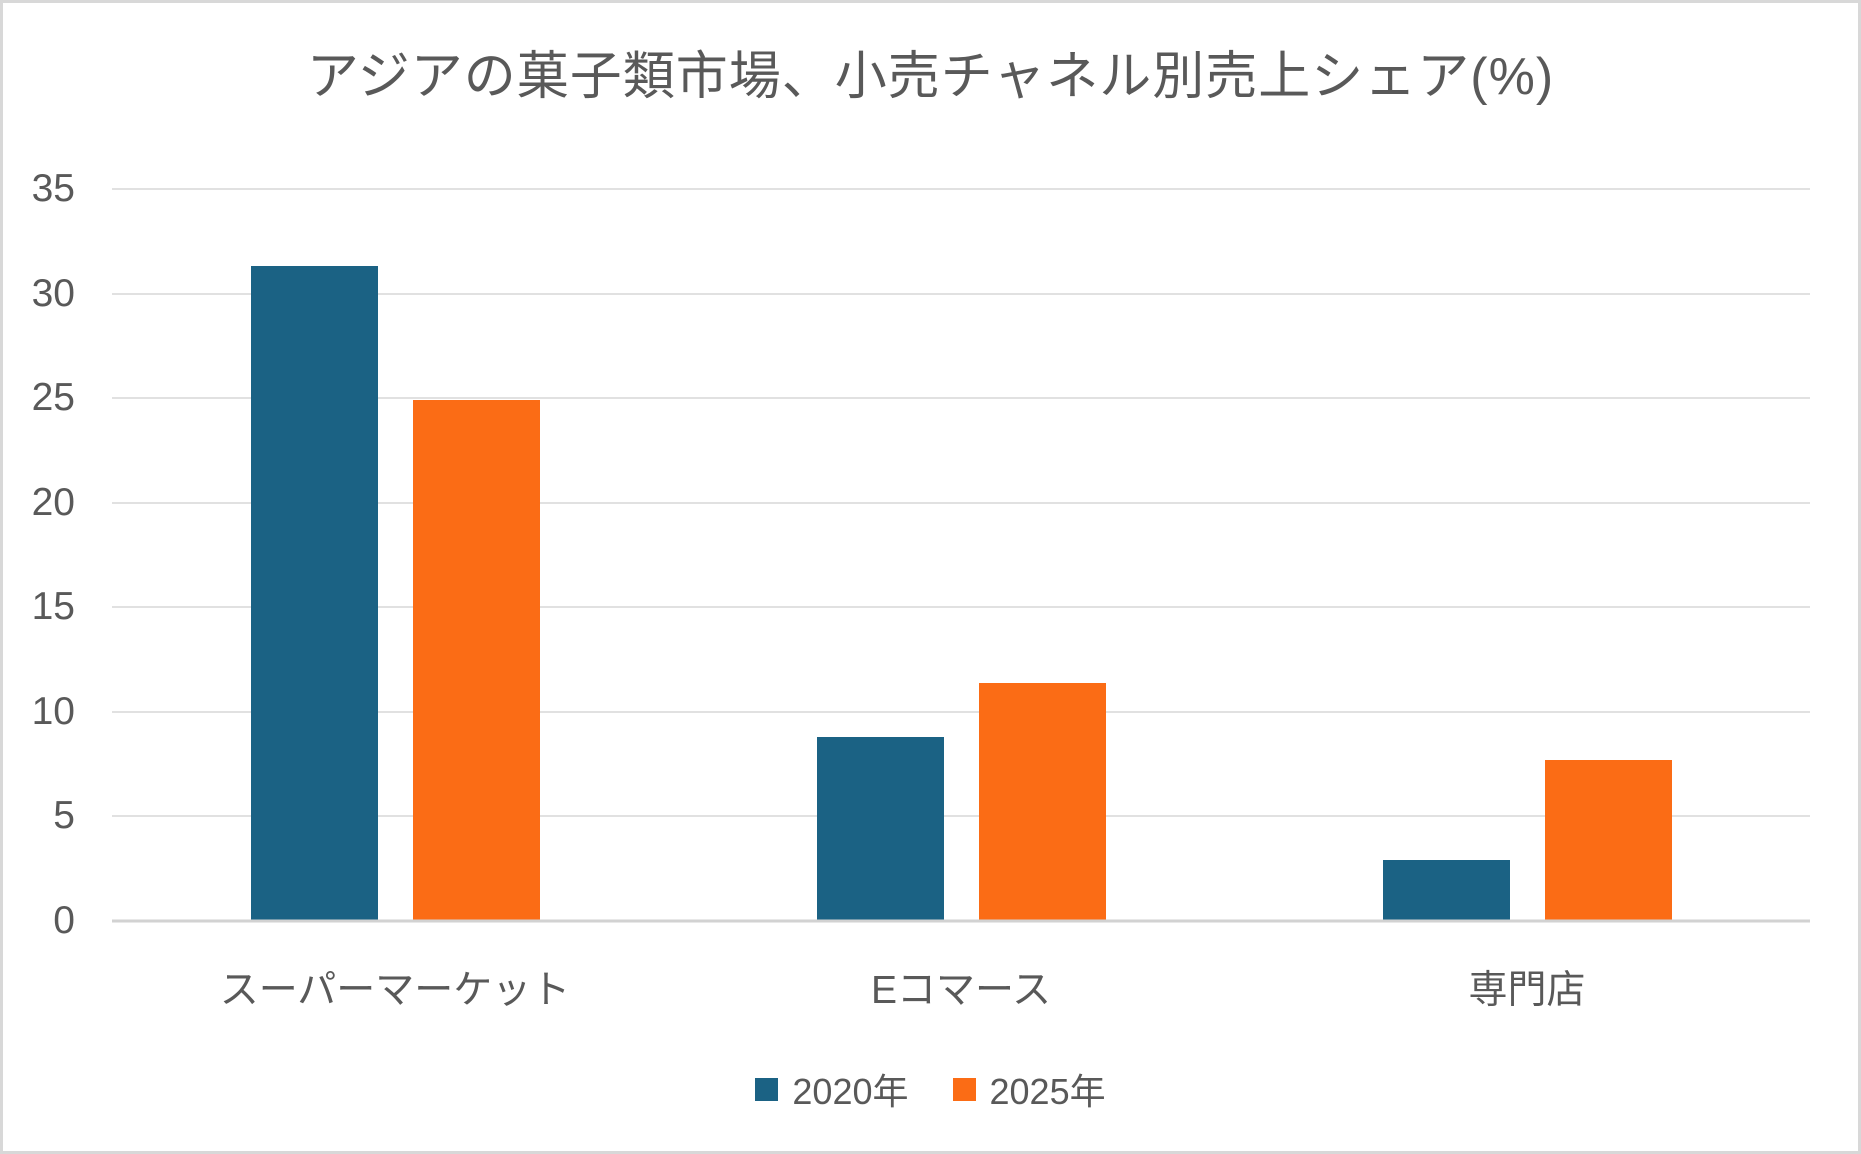 This screenshot has width=1861, height=1154. Describe the element at coordinates (850, 1091) in the screenshot. I see `legend-label: 2020年` at that location.